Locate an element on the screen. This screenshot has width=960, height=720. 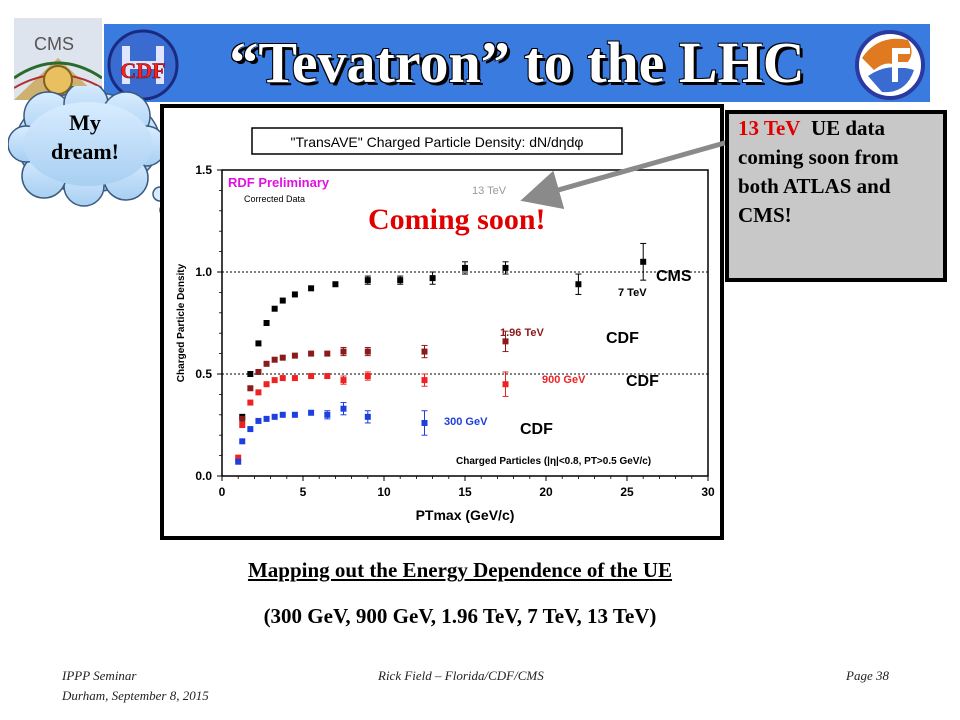
slide-title: “Tevatron” to the LHC is located at coordinates (517, 62).